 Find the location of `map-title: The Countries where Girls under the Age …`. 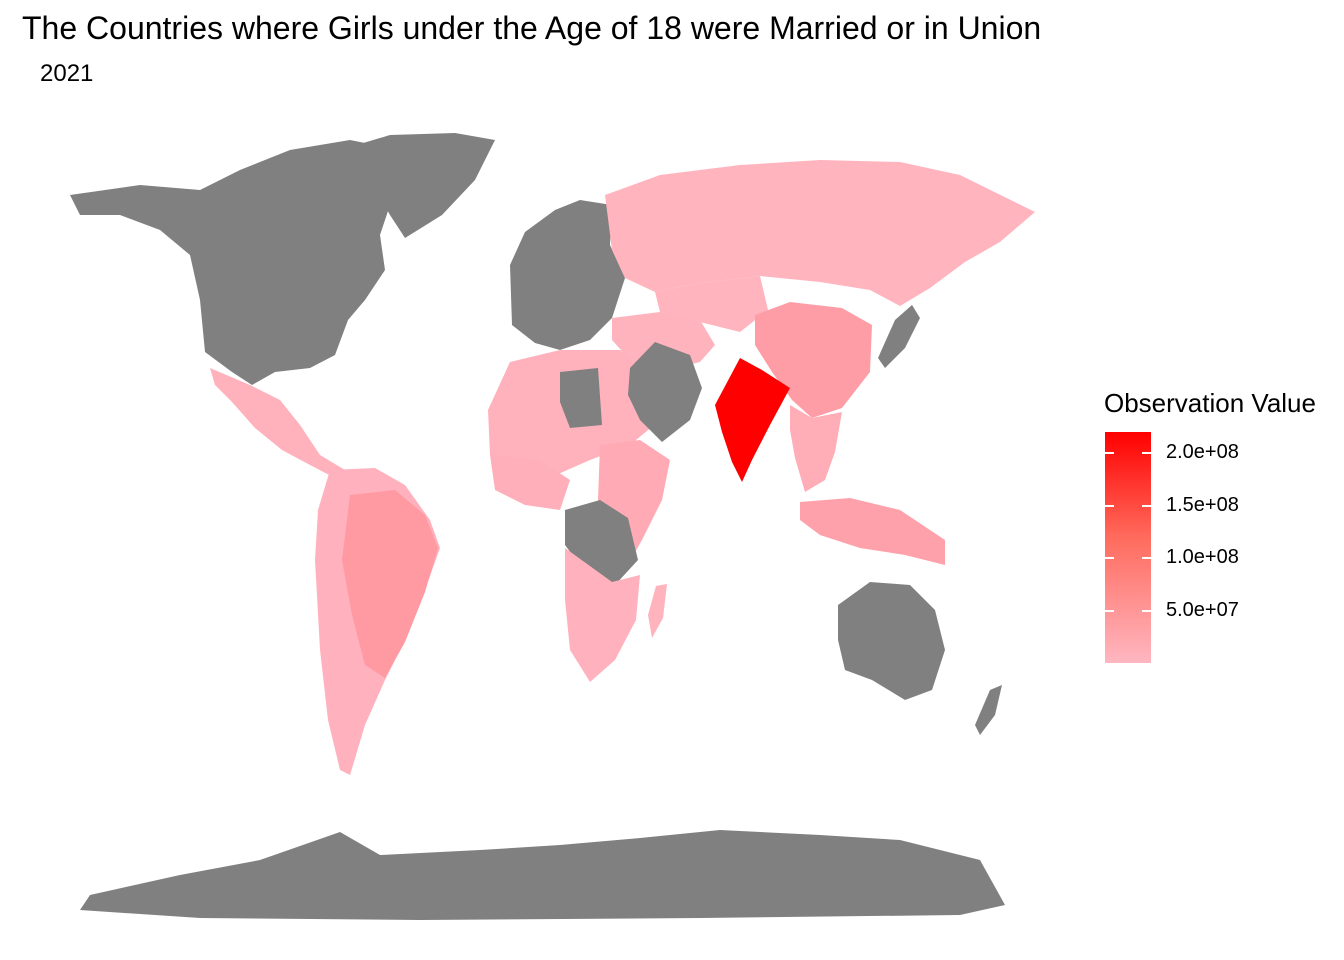

map-title: The Countries where Girls under the Age … is located at coordinates (532, 28).